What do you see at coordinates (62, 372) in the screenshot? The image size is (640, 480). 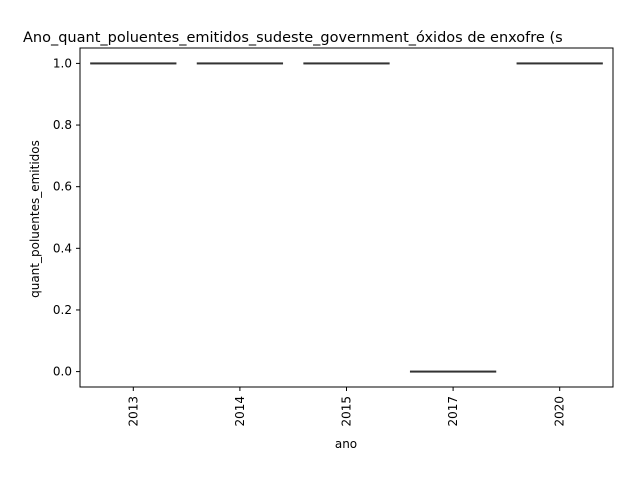 I see `y-tick-label: 0.0` at bounding box center [62, 372].